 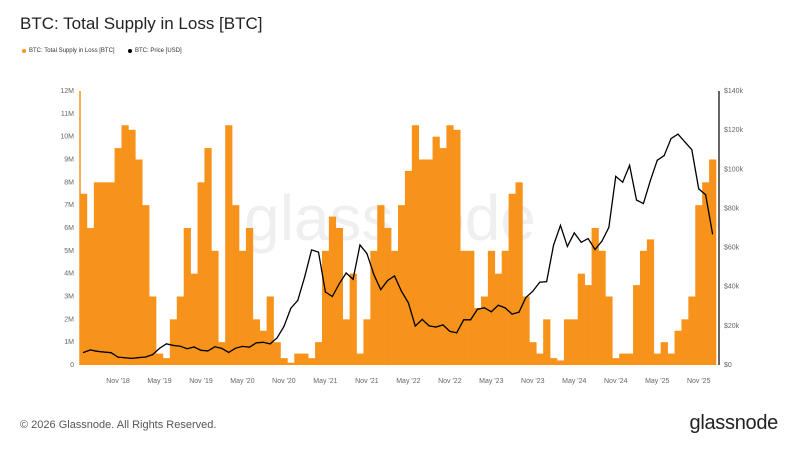 What do you see at coordinates (699, 381) in the screenshot?
I see `x-tick-label: Nov '25` at bounding box center [699, 381].